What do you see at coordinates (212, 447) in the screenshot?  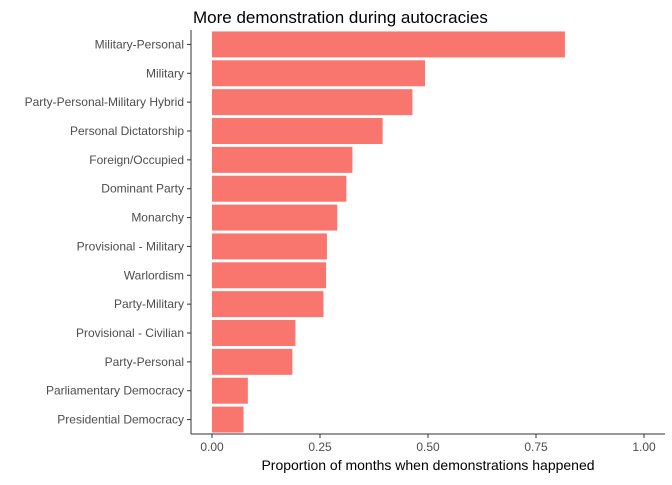 I see `x-tick-label: 0.00` at bounding box center [212, 447].